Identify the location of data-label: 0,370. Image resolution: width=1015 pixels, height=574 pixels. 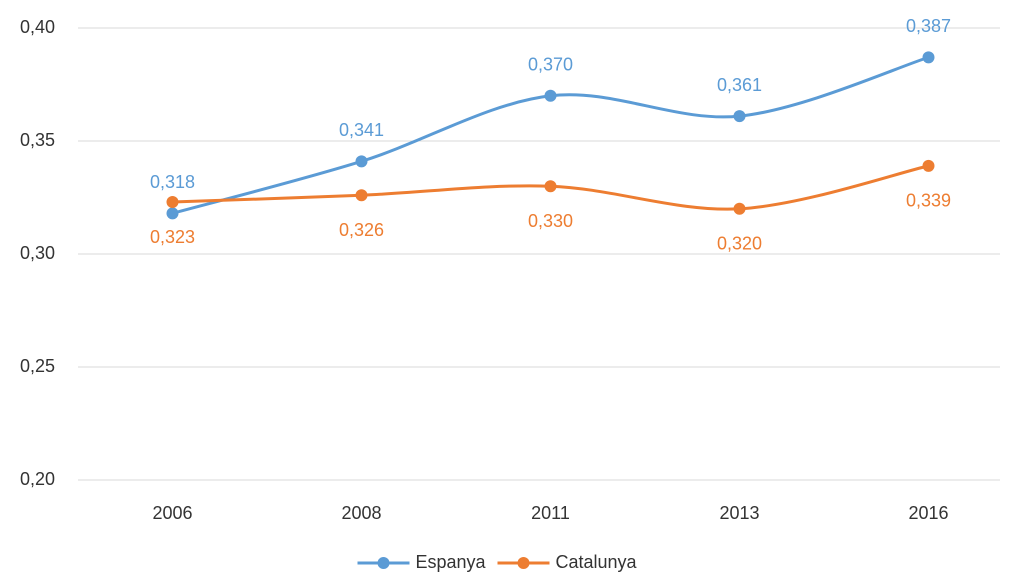
(550, 65).